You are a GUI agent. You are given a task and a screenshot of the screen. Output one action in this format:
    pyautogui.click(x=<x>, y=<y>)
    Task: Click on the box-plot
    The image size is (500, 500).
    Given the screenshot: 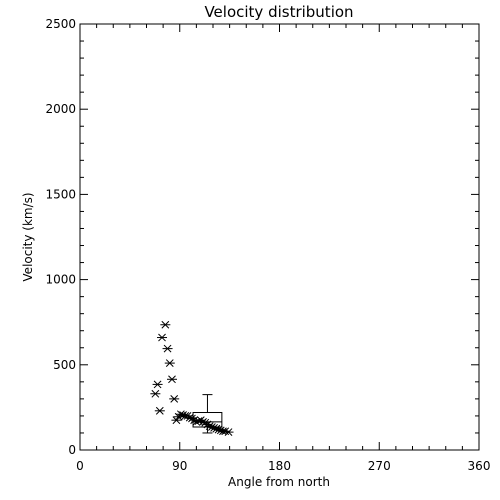 What is the action you would take?
    pyautogui.click(x=207, y=414)
    